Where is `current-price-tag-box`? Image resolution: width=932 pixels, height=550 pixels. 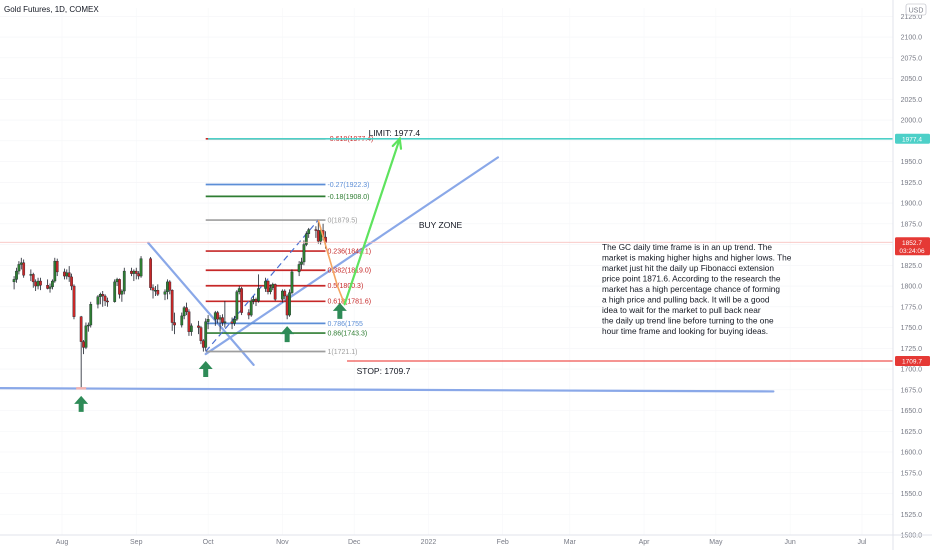
current-price-tag-box is located at coordinates (912, 246).